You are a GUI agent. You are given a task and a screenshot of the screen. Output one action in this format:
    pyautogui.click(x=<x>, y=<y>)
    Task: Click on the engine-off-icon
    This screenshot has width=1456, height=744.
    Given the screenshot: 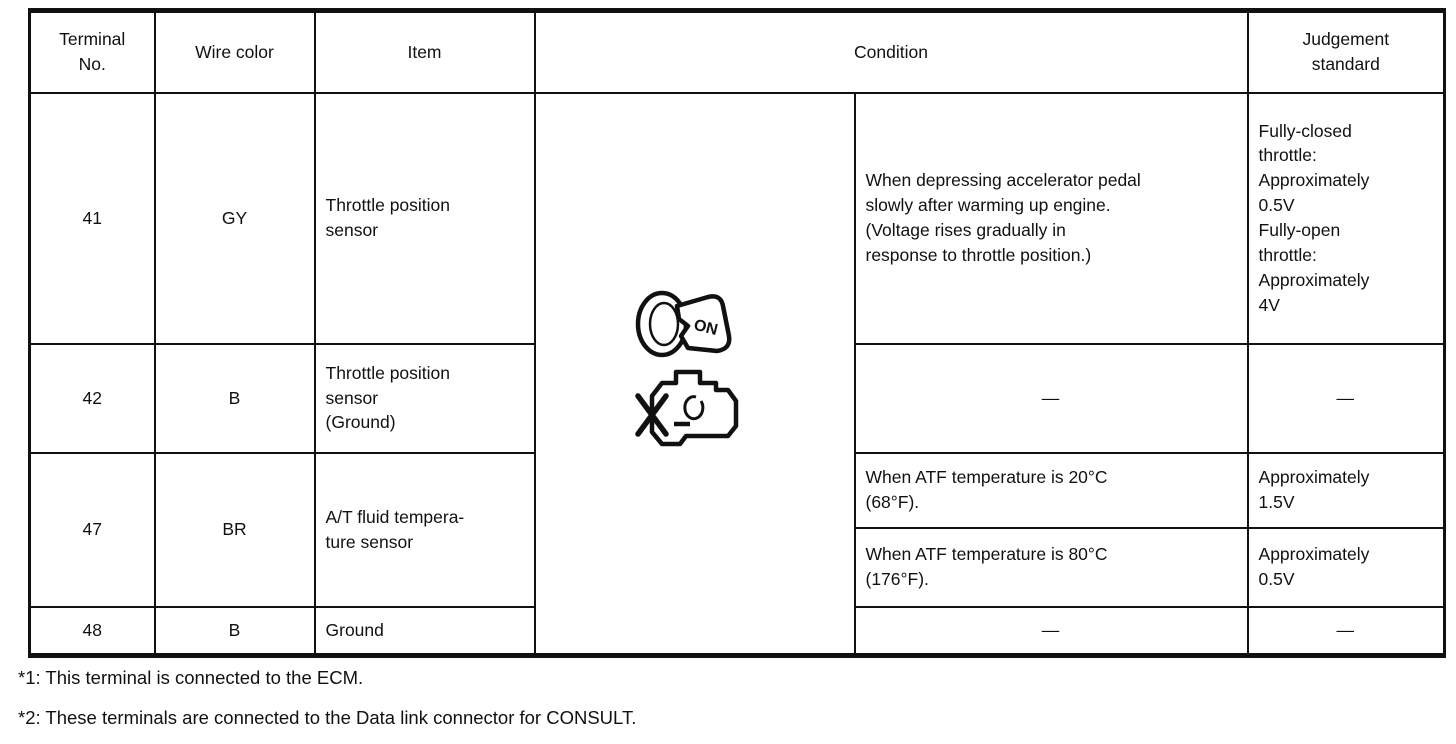 What is the action you would take?
    pyautogui.click(x=686, y=408)
    